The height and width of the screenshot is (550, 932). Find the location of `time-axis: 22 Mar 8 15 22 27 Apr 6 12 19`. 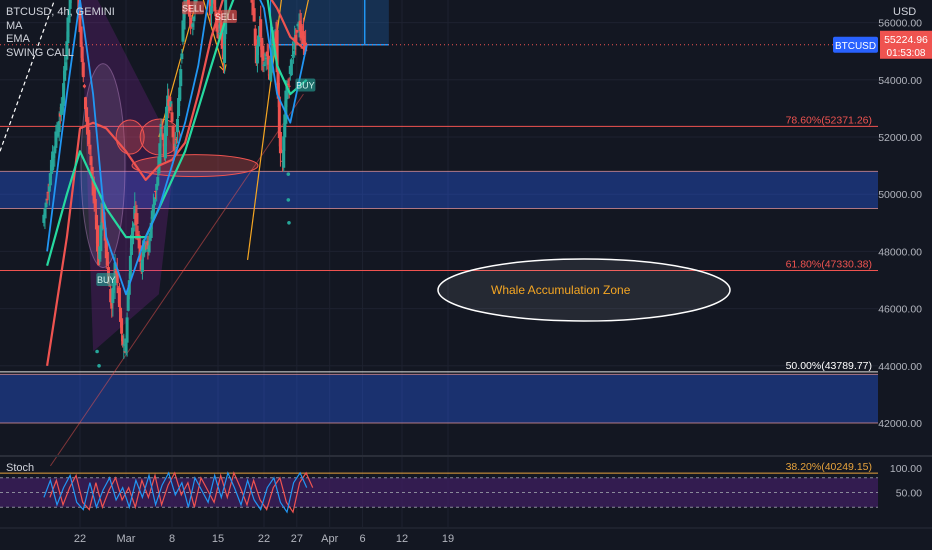

time-axis: 22 Mar 8 15 22 27 Apr 6 12 19 is located at coordinates (466, 536).